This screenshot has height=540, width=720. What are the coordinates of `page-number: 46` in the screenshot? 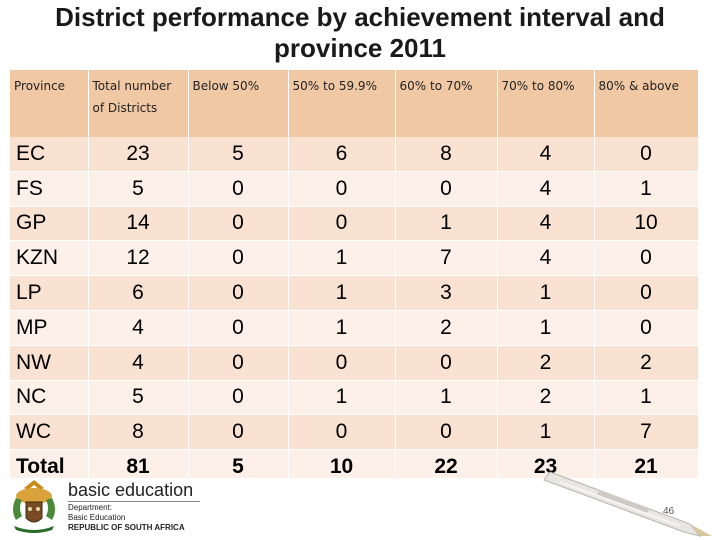 It's located at (669, 511).